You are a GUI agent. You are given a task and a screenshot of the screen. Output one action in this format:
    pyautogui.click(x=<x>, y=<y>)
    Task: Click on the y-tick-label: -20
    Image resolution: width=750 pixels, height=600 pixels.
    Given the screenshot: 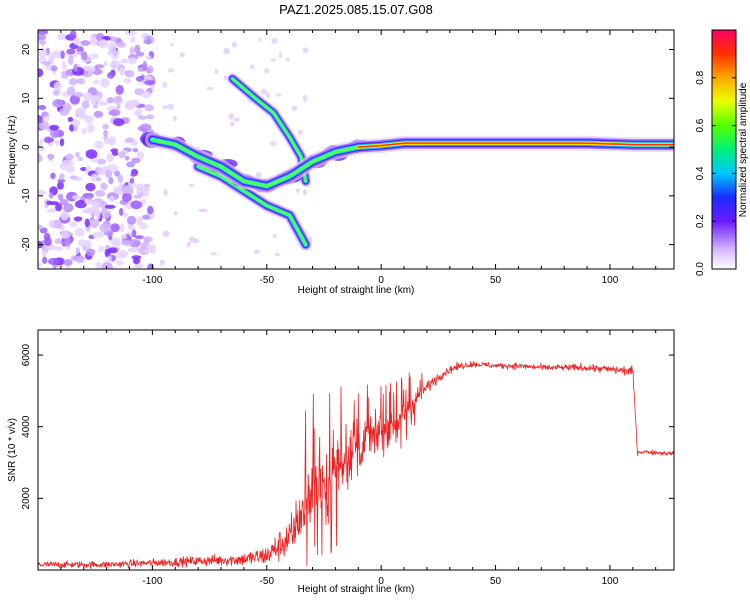 What is the action you would take?
    pyautogui.click(x=26, y=244)
    